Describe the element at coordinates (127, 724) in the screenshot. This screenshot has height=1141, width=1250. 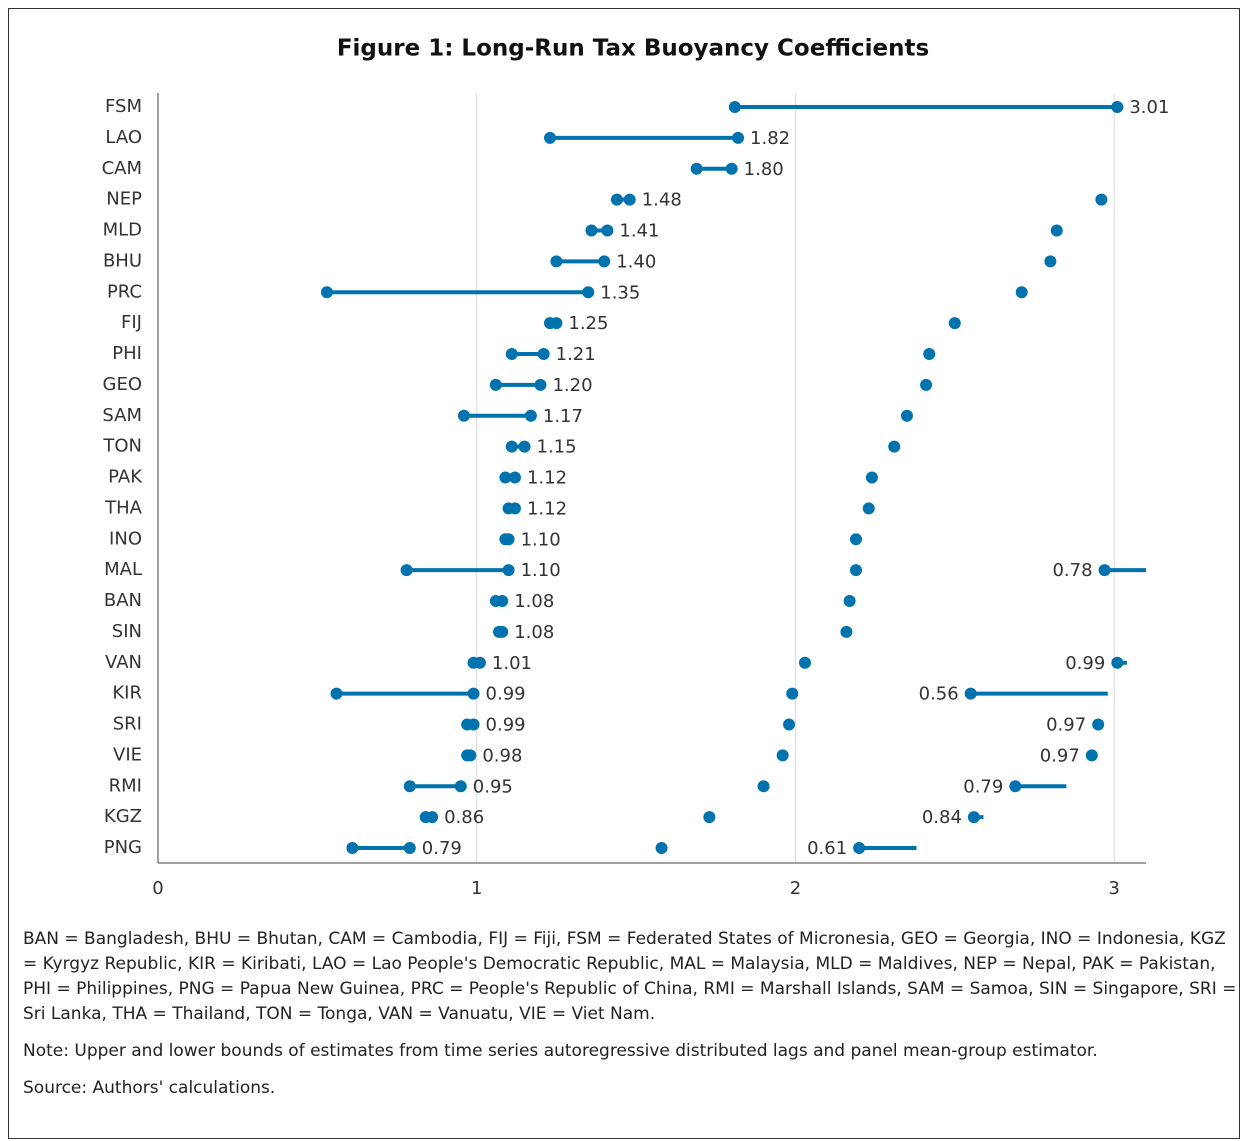
I see `y-tick-label: SRI` at that location.